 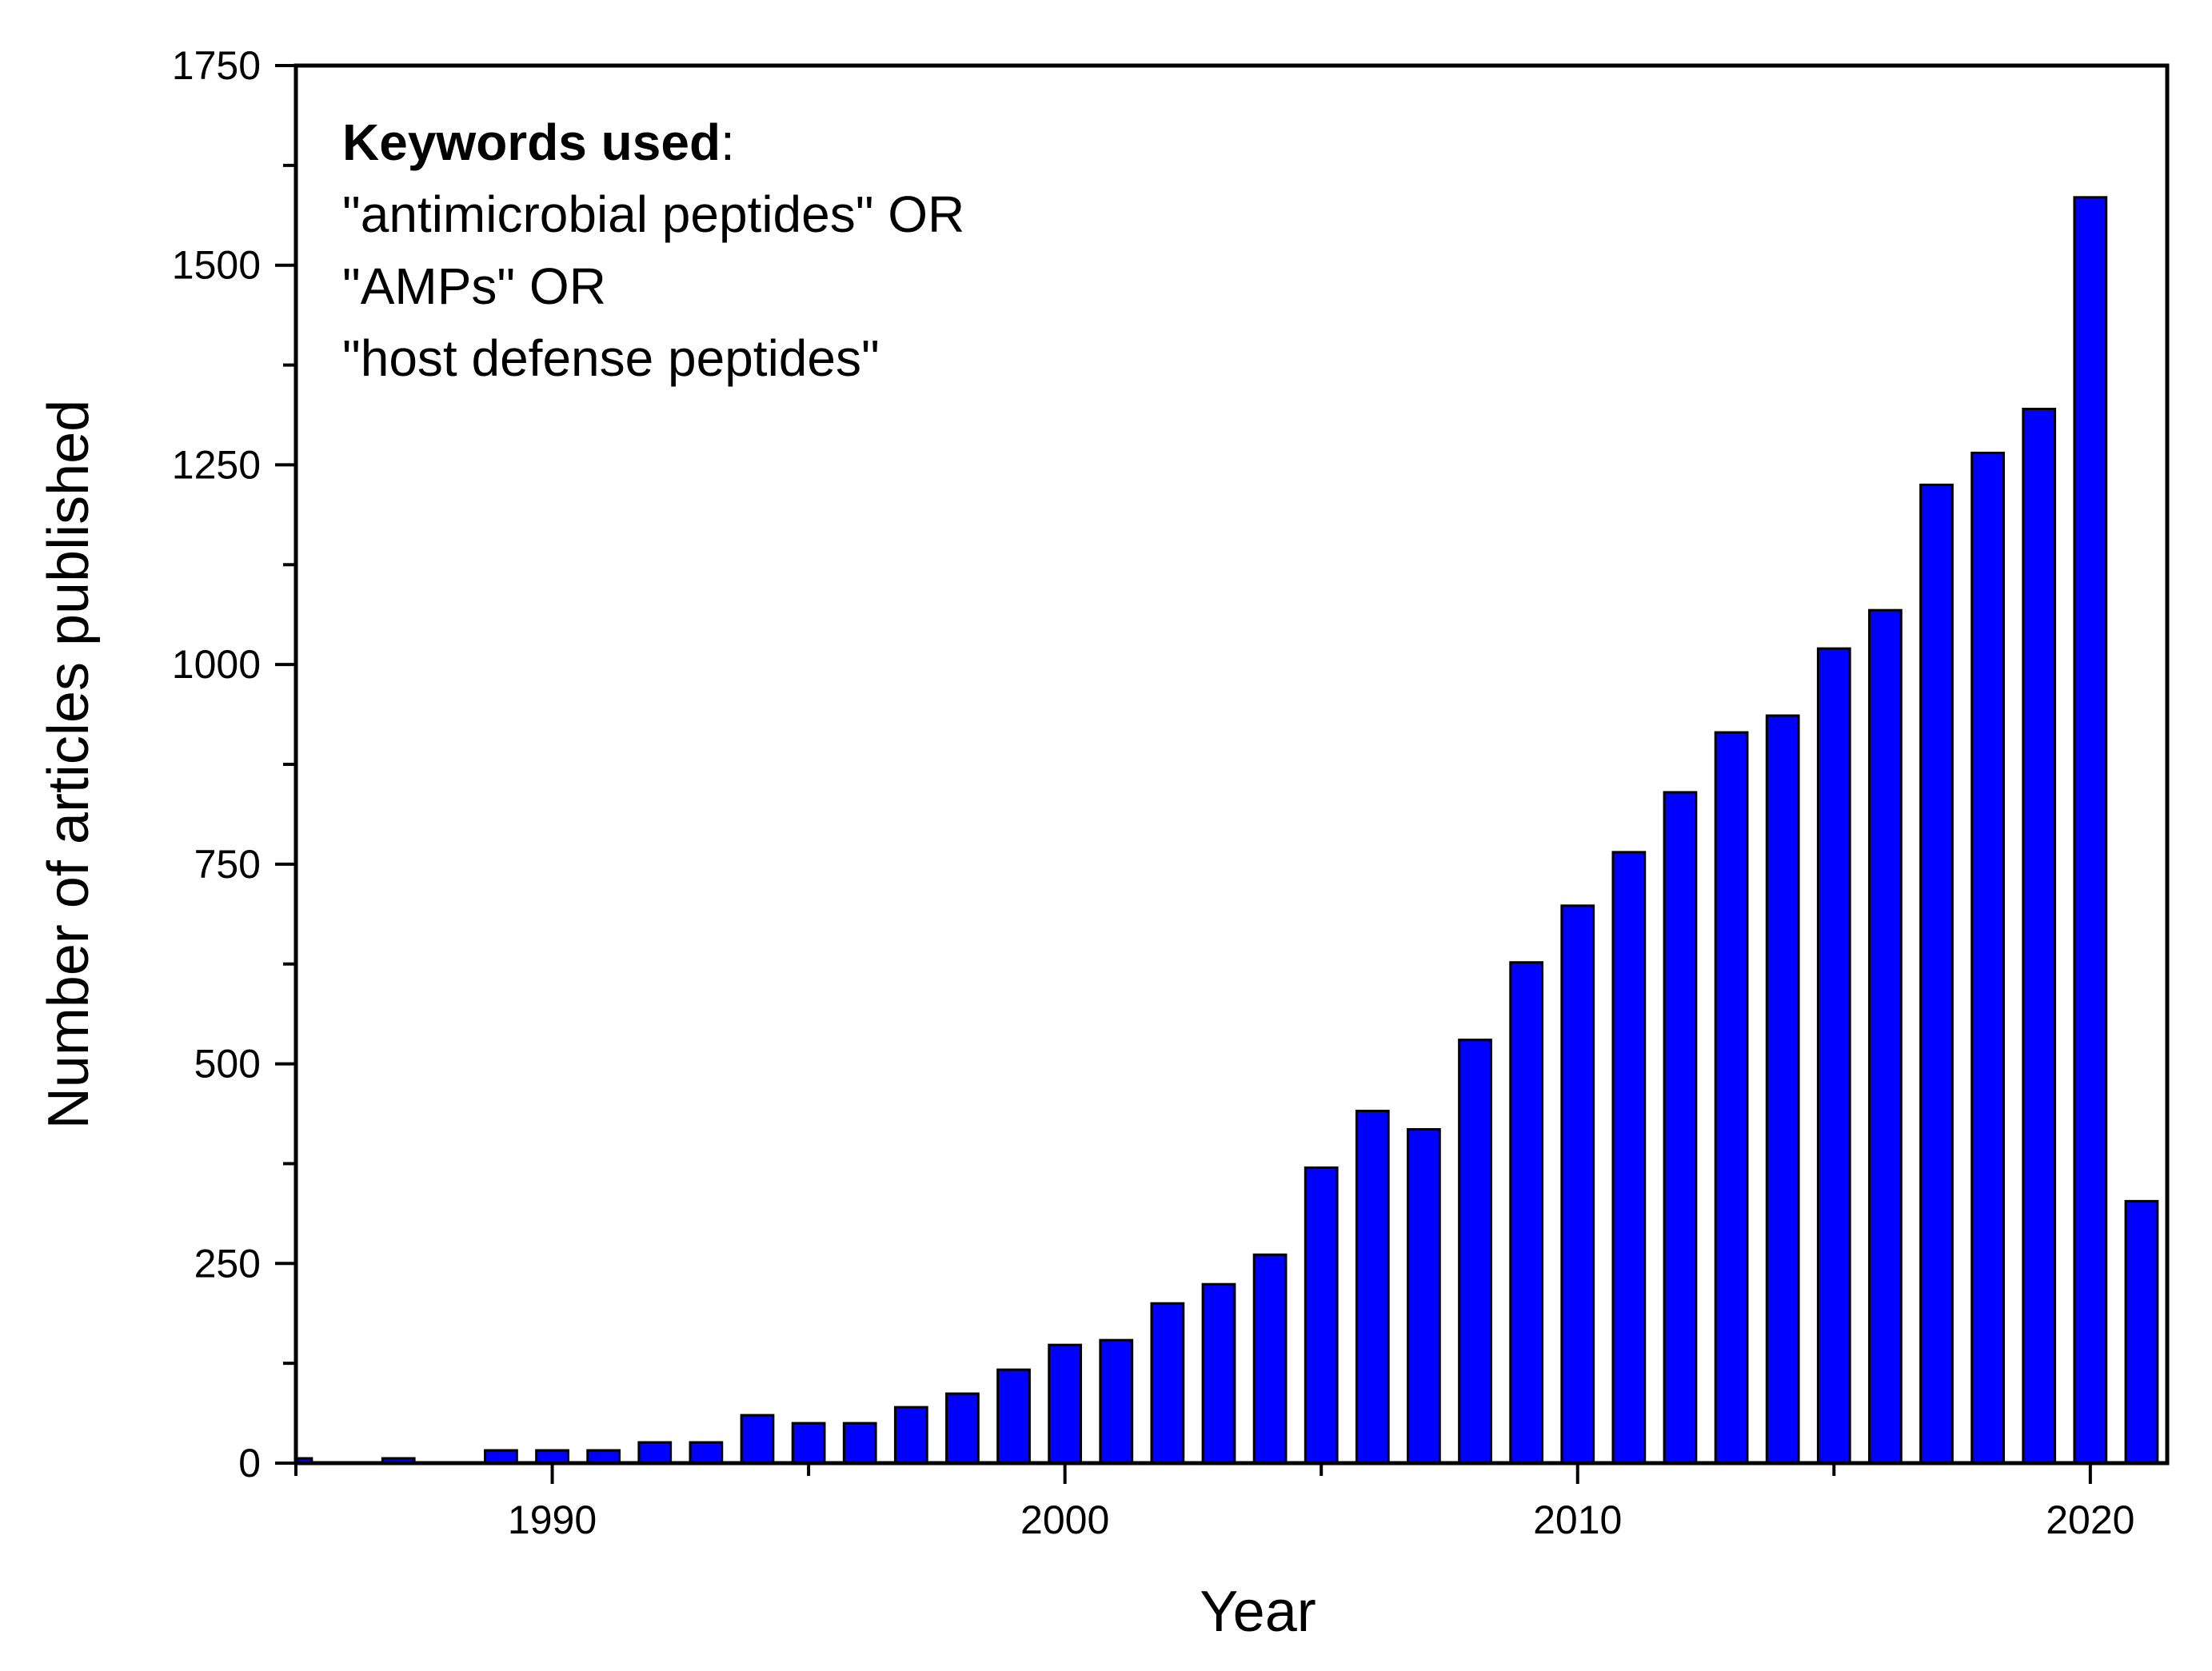 I want to click on bar-2016, so click(x=1885, y=1036).